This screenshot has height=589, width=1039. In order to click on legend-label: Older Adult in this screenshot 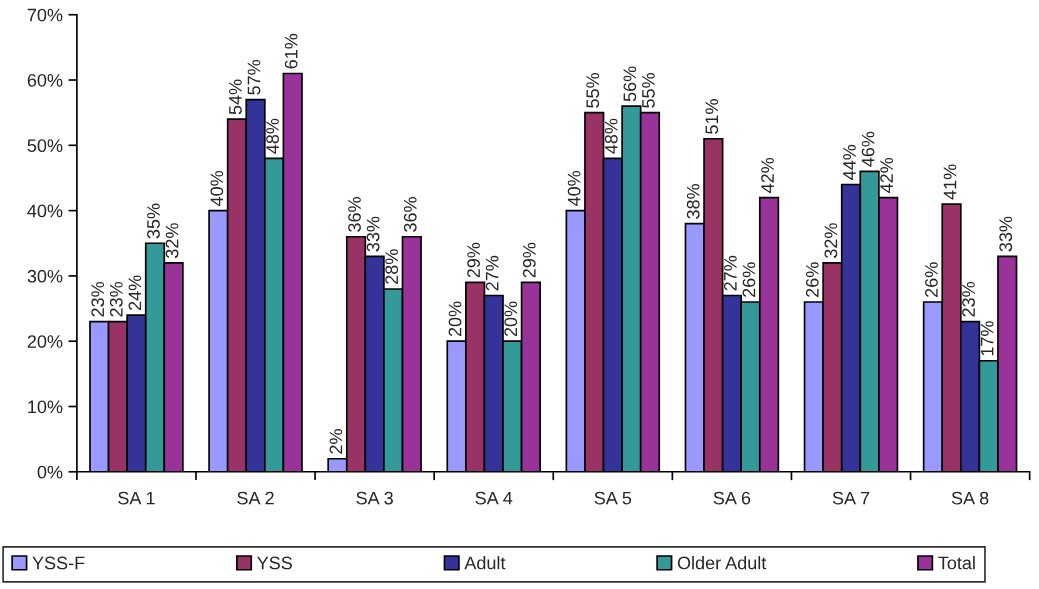, I will do `click(722, 563)`.